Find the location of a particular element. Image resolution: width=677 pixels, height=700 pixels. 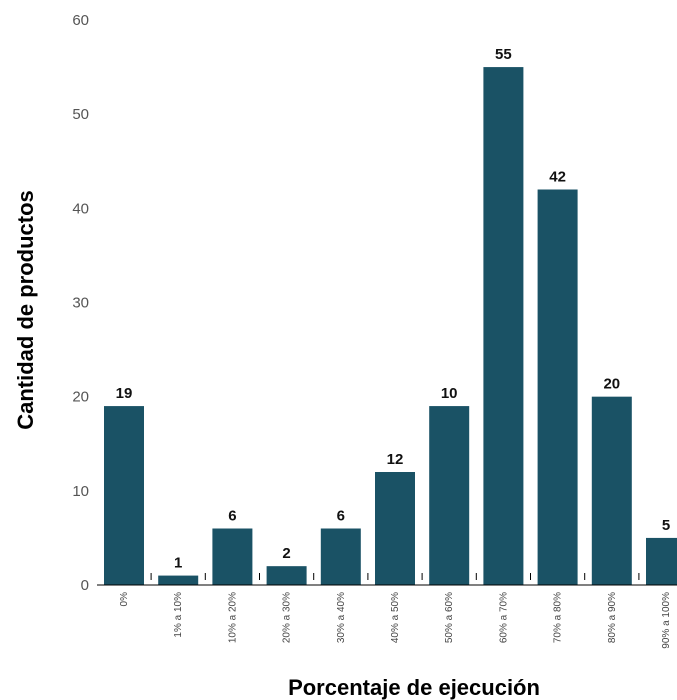

category-label: 40% a 50% is located at coordinates (395, 617).